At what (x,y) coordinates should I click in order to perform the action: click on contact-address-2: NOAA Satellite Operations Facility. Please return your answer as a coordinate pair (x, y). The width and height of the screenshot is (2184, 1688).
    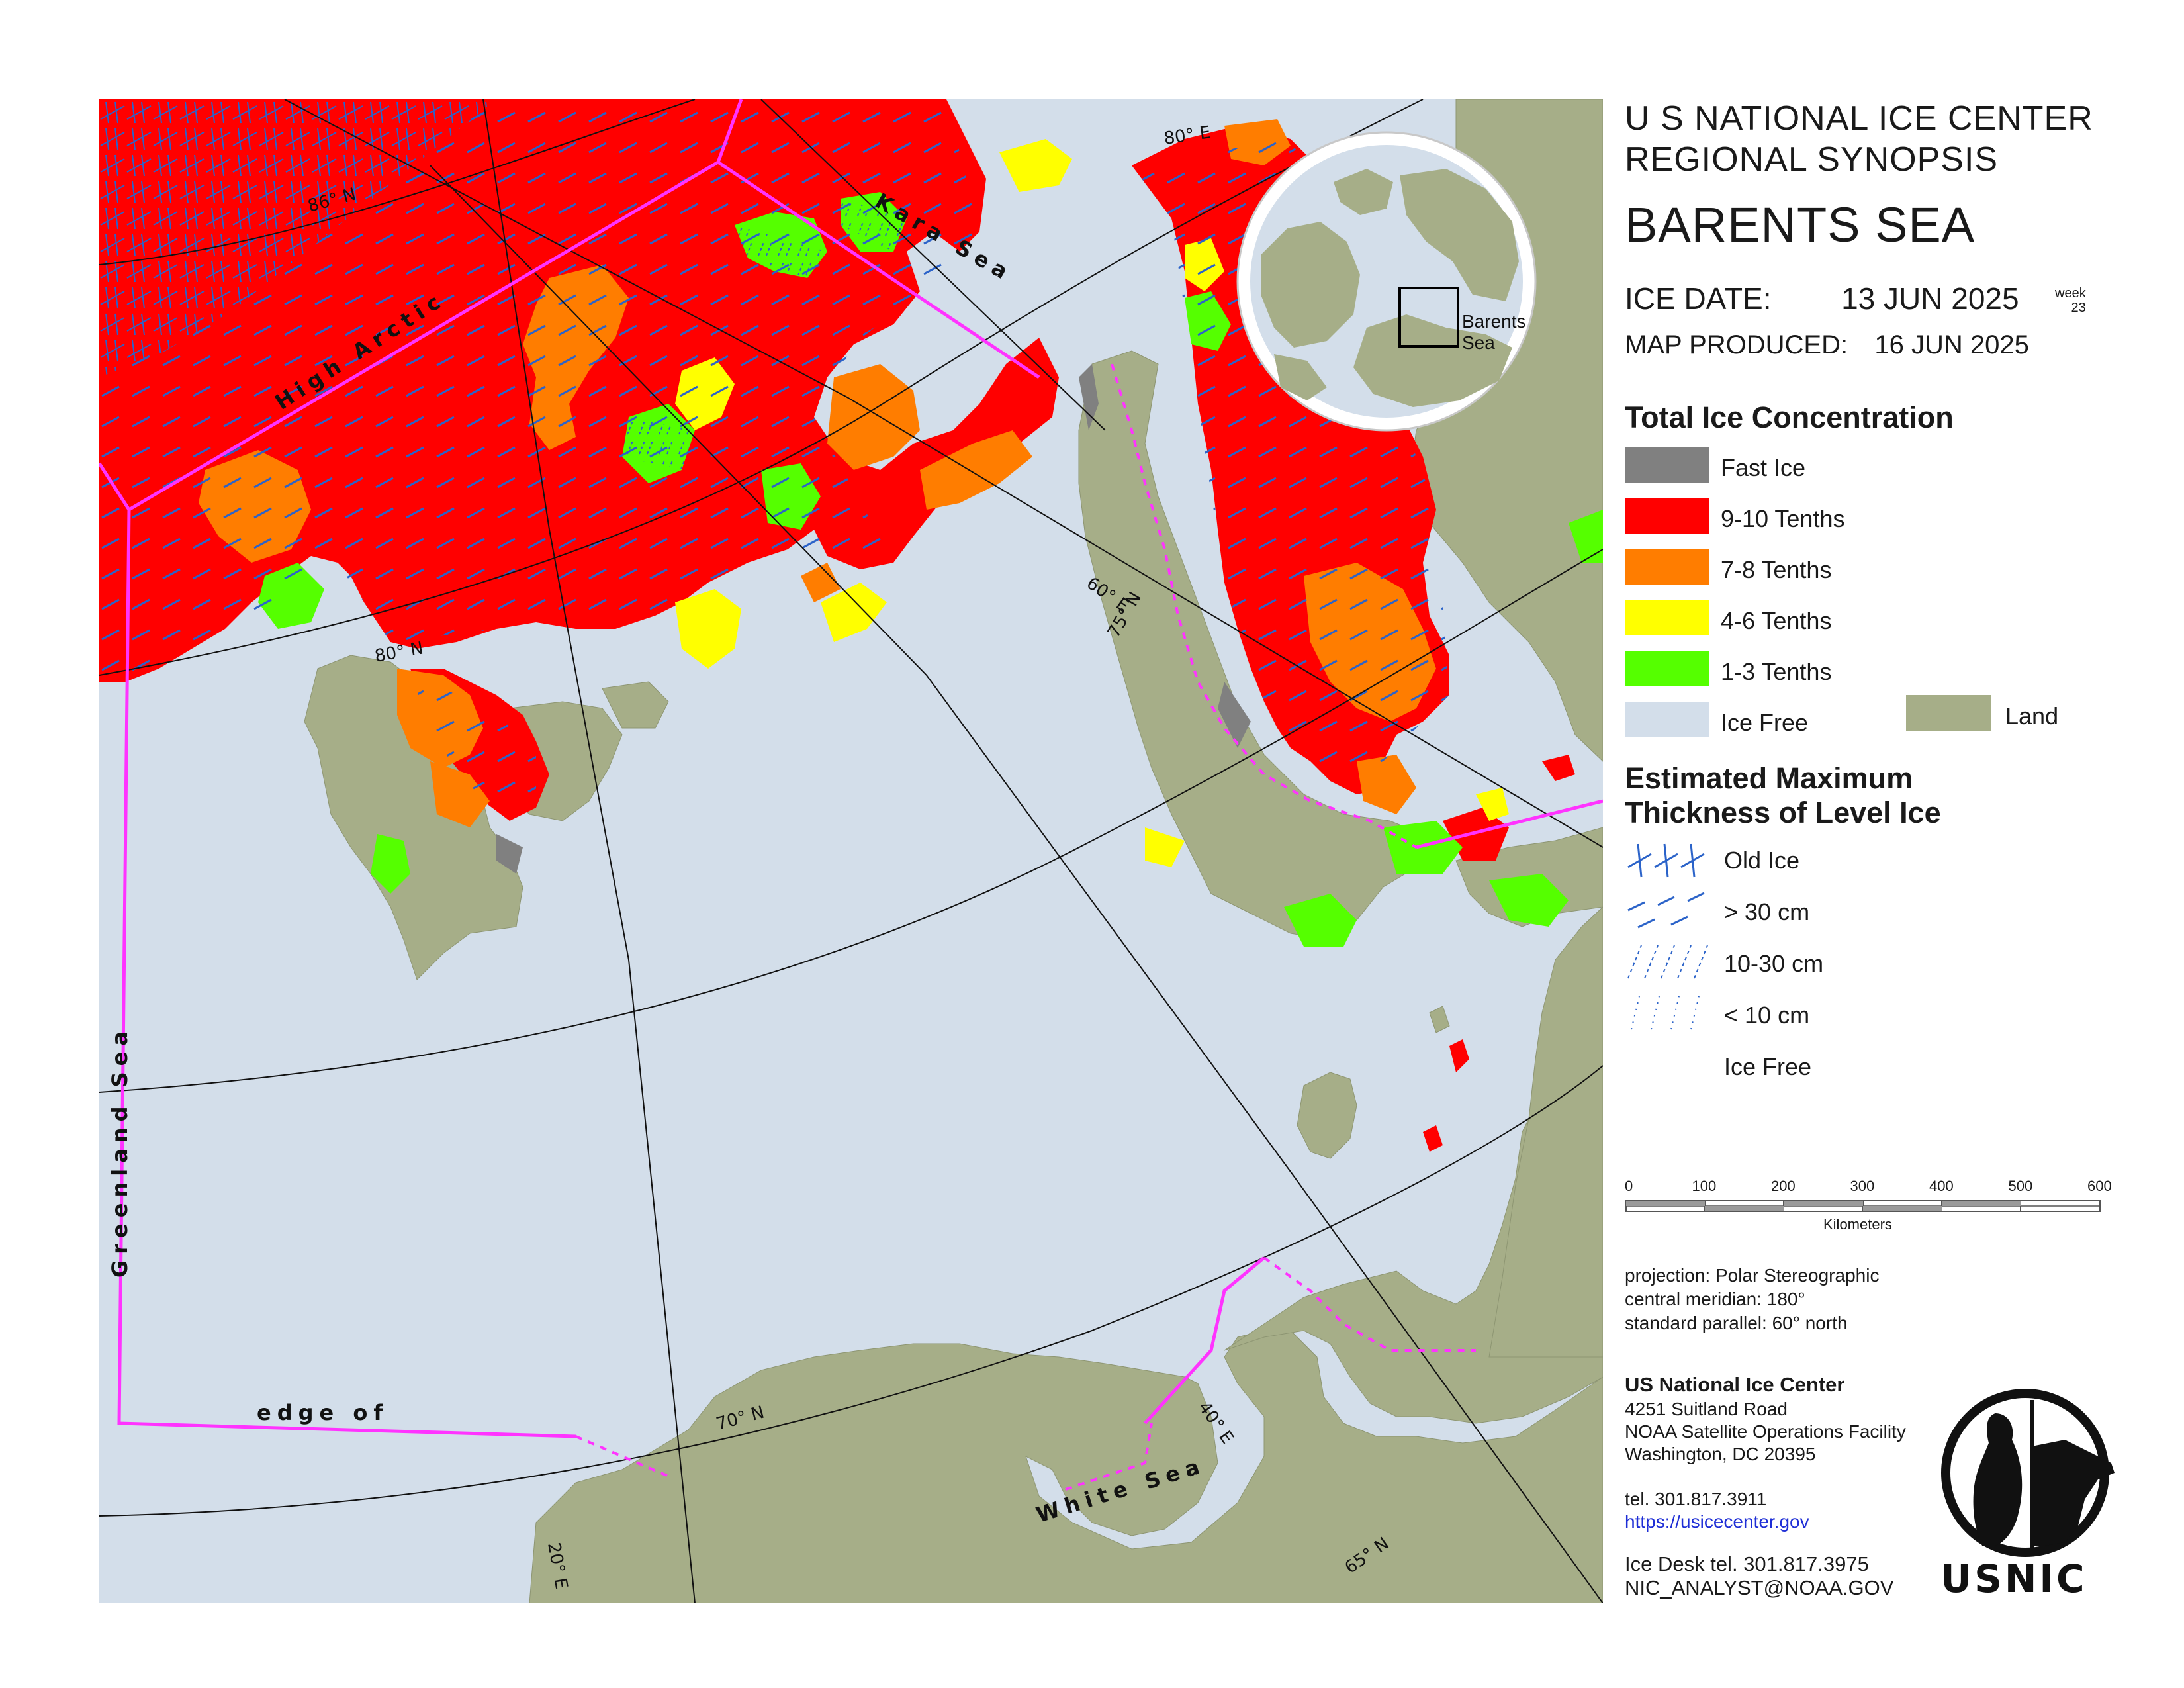
    Looking at the image, I should click on (1766, 1431).